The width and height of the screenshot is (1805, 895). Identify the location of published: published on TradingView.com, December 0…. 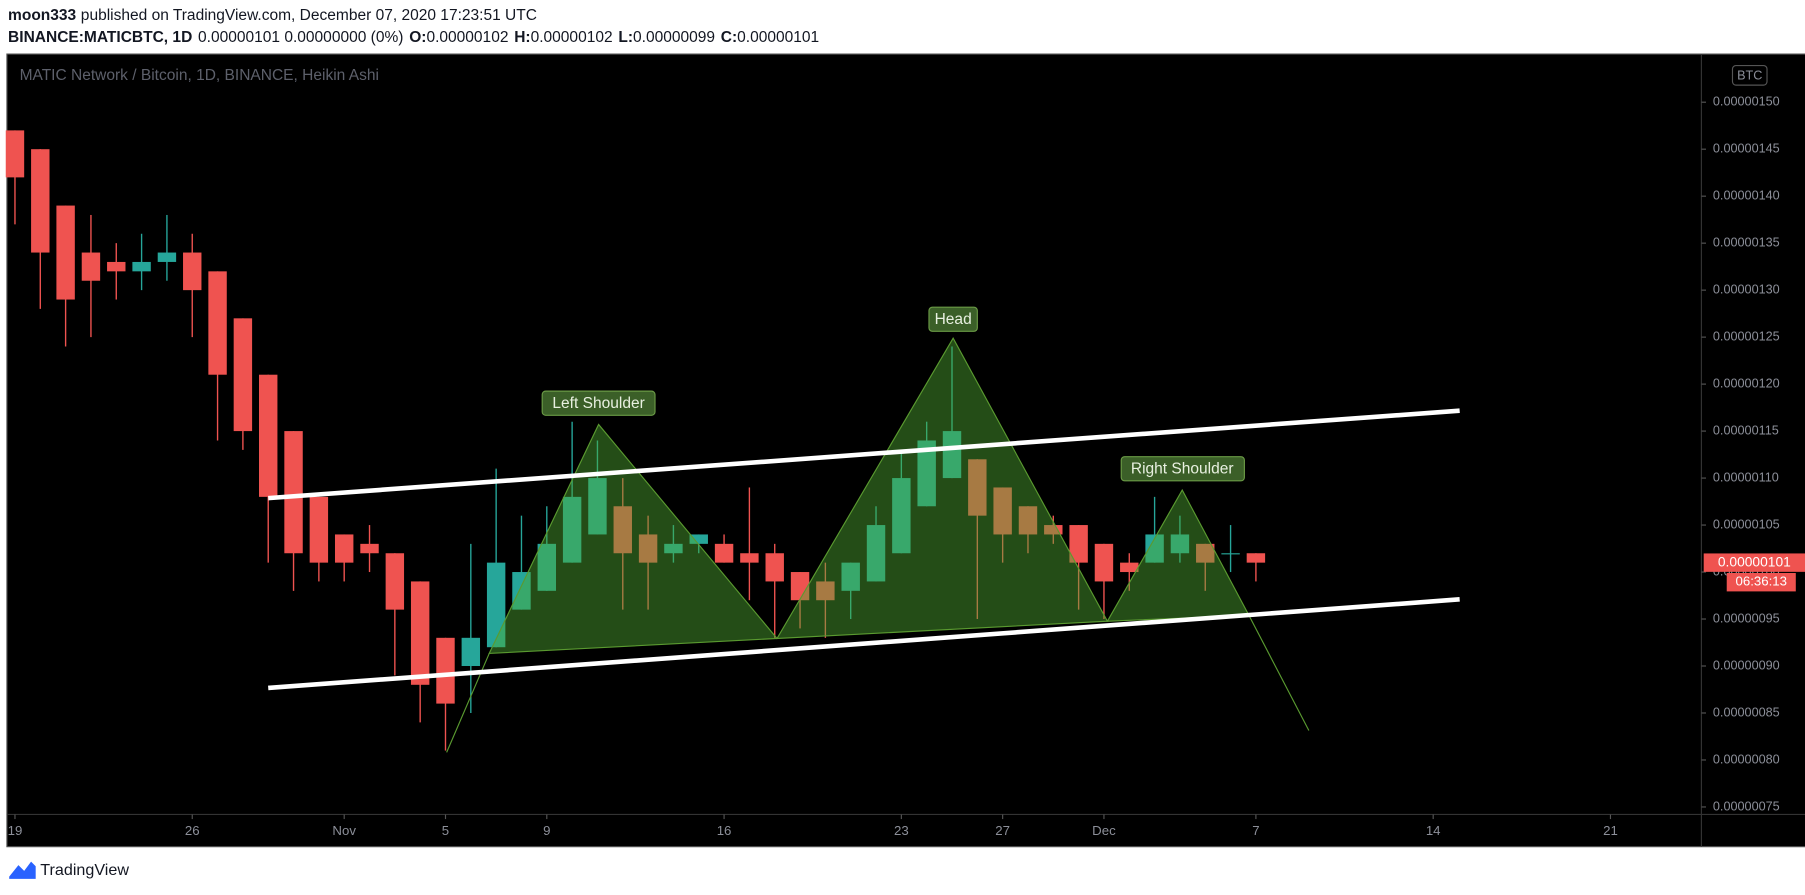
(309, 15).